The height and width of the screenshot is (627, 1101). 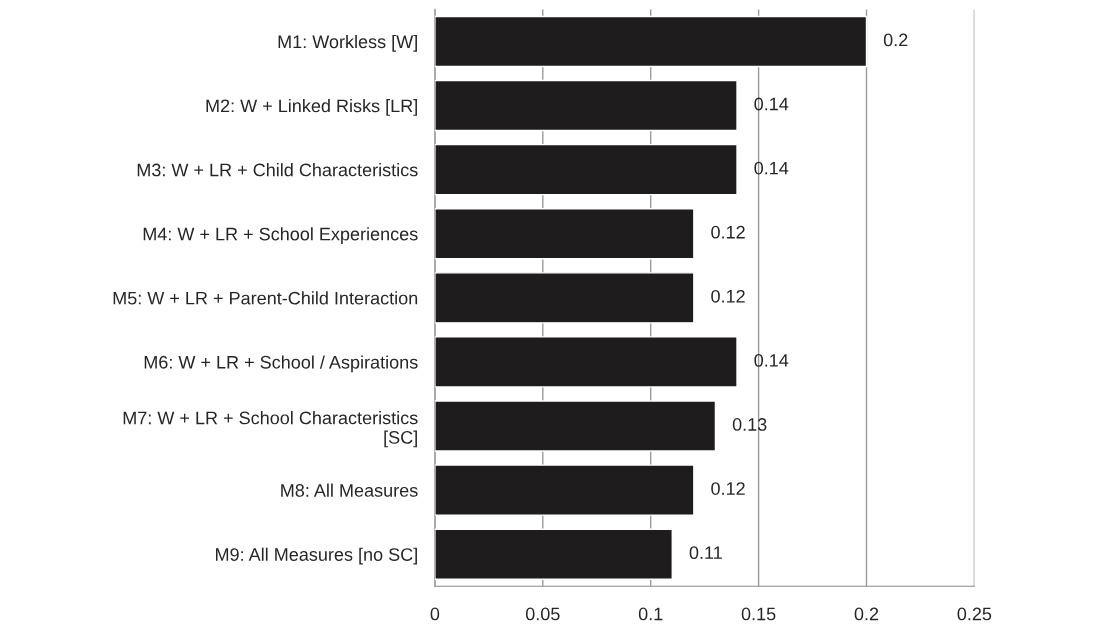 I want to click on data-label: 0.13, so click(x=749, y=424).